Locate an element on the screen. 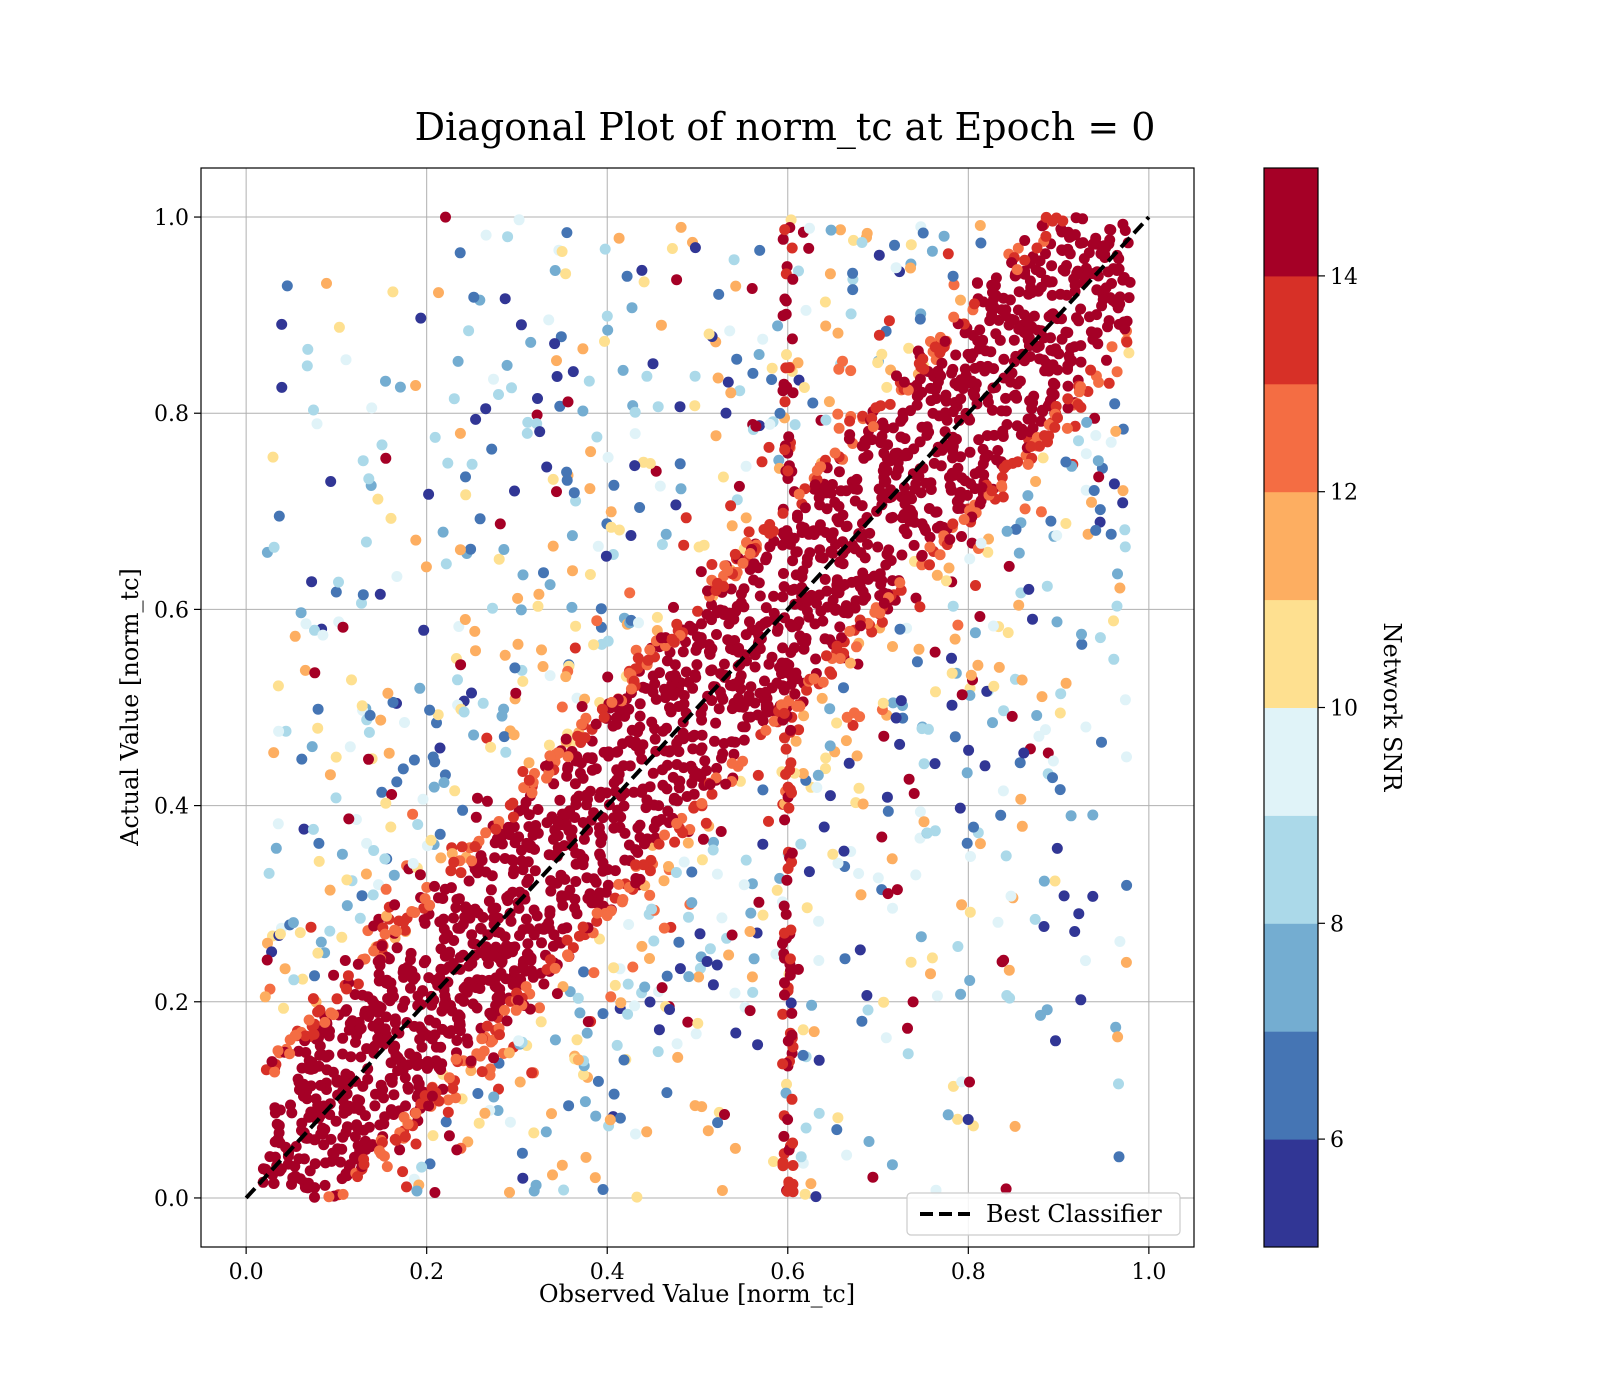  chart-title: Diagonal Plot of norm_tc at Epoch = 0 is located at coordinates (785, 127).